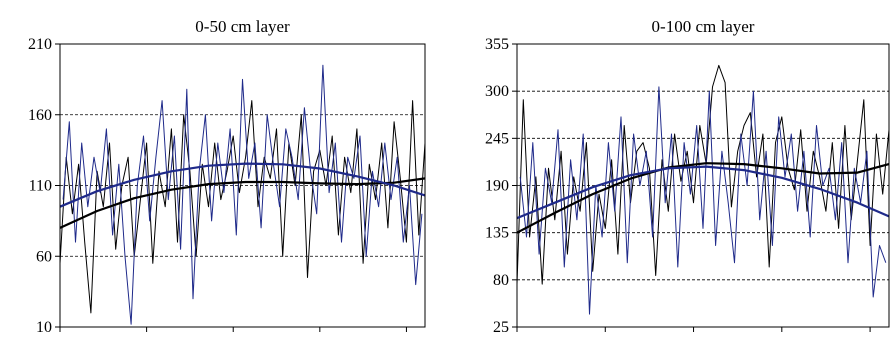  Describe the element at coordinates (703, 26) in the screenshot. I see `chart-title: 0-100 cm layer` at that location.